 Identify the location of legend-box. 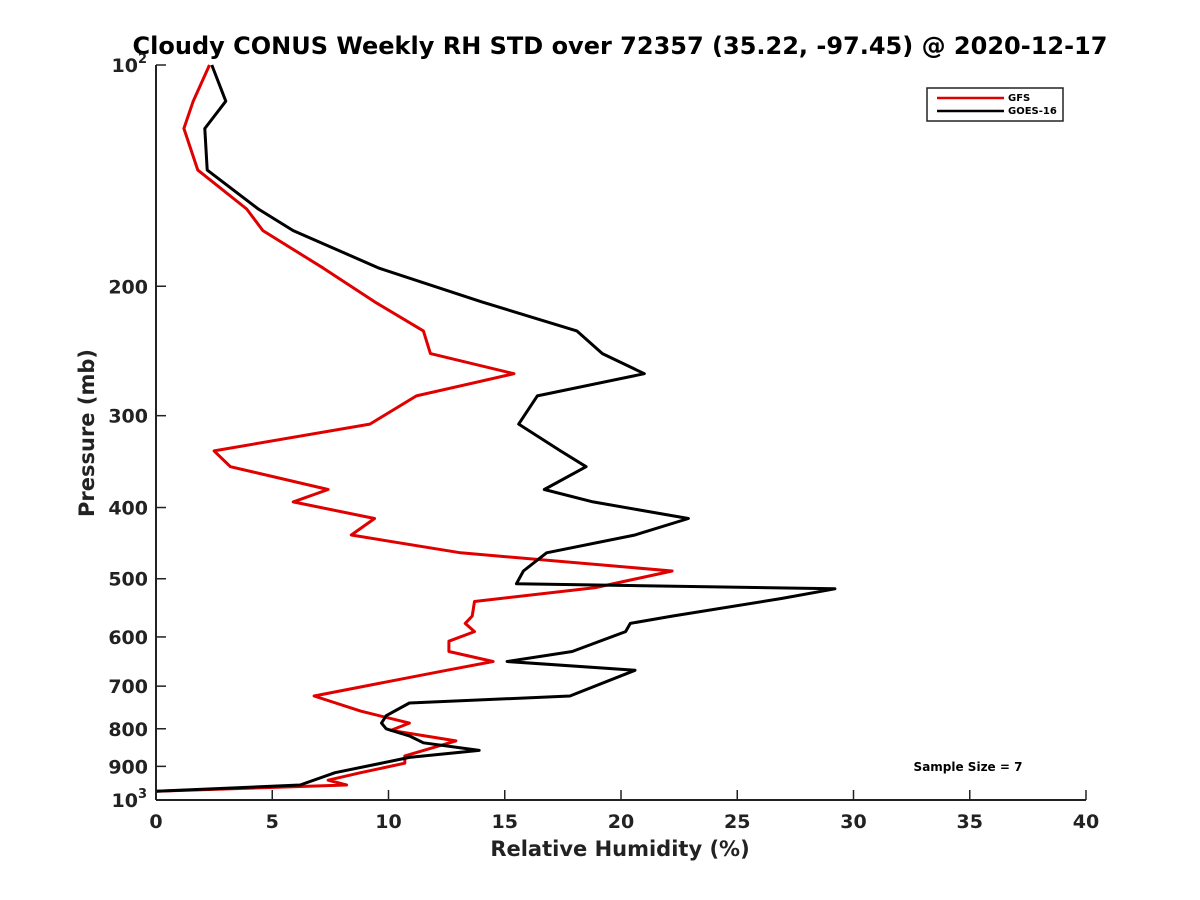
(995, 104).